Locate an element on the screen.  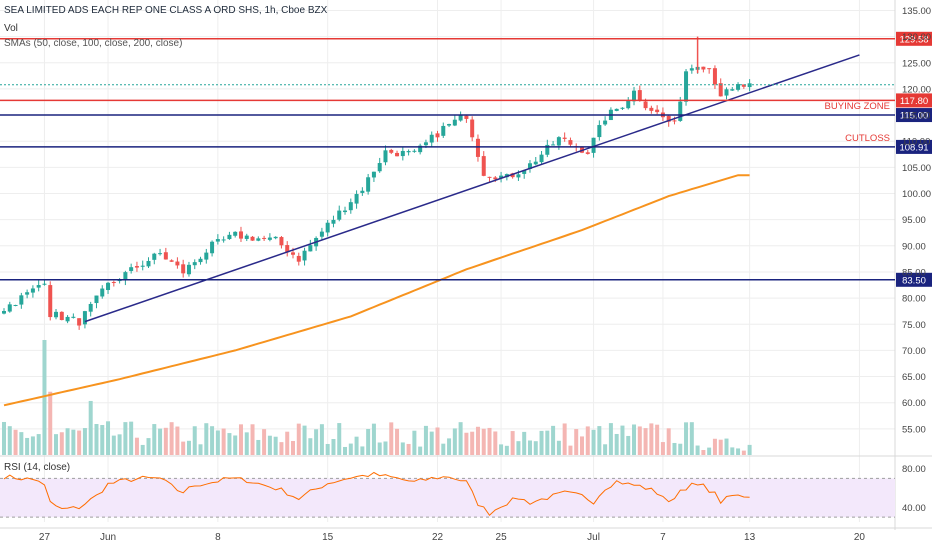
time-tick-label: 25 is located at coordinates (502, 537).